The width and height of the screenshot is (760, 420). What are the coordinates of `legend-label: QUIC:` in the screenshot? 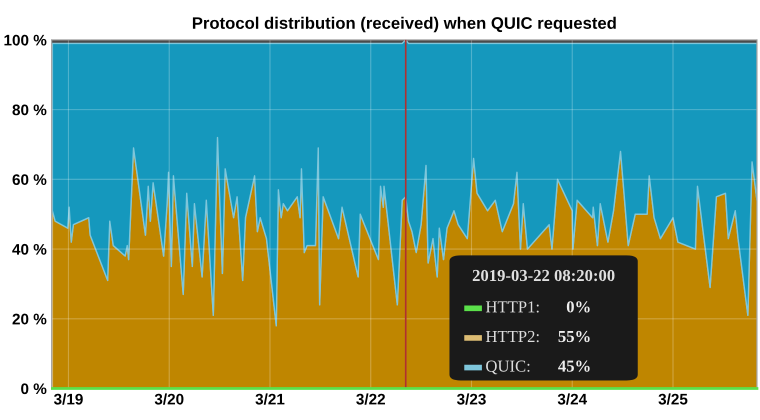 It's located at (508, 367).